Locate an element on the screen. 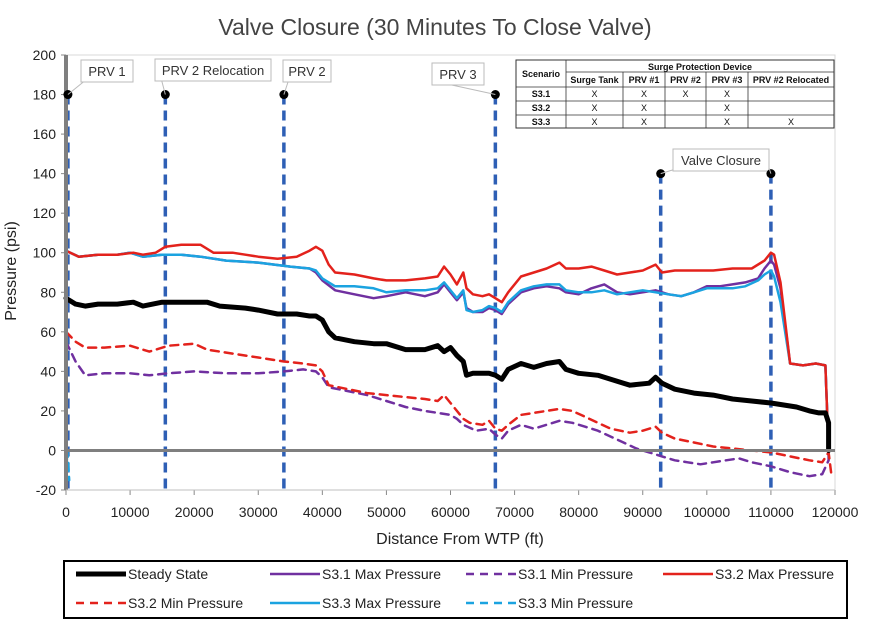  legend-label: Steady State is located at coordinates (168, 574).